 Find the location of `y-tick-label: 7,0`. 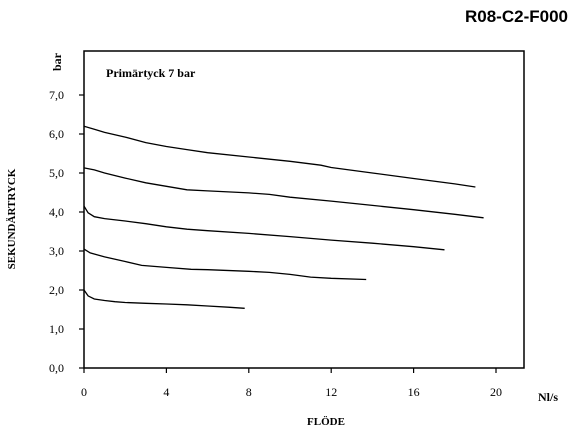

y-tick-label: 7,0 is located at coordinates (56, 95).